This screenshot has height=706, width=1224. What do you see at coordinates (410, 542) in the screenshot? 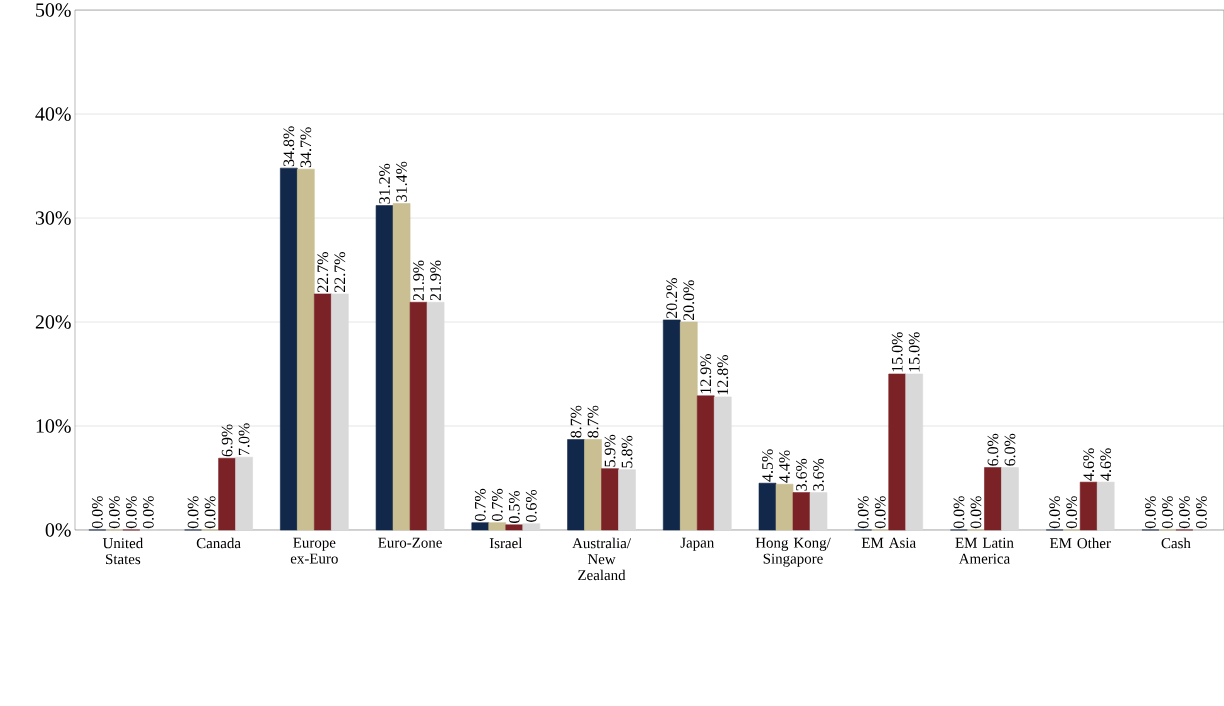
I see `x-tick-label: Euro-Zone` at bounding box center [410, 542].